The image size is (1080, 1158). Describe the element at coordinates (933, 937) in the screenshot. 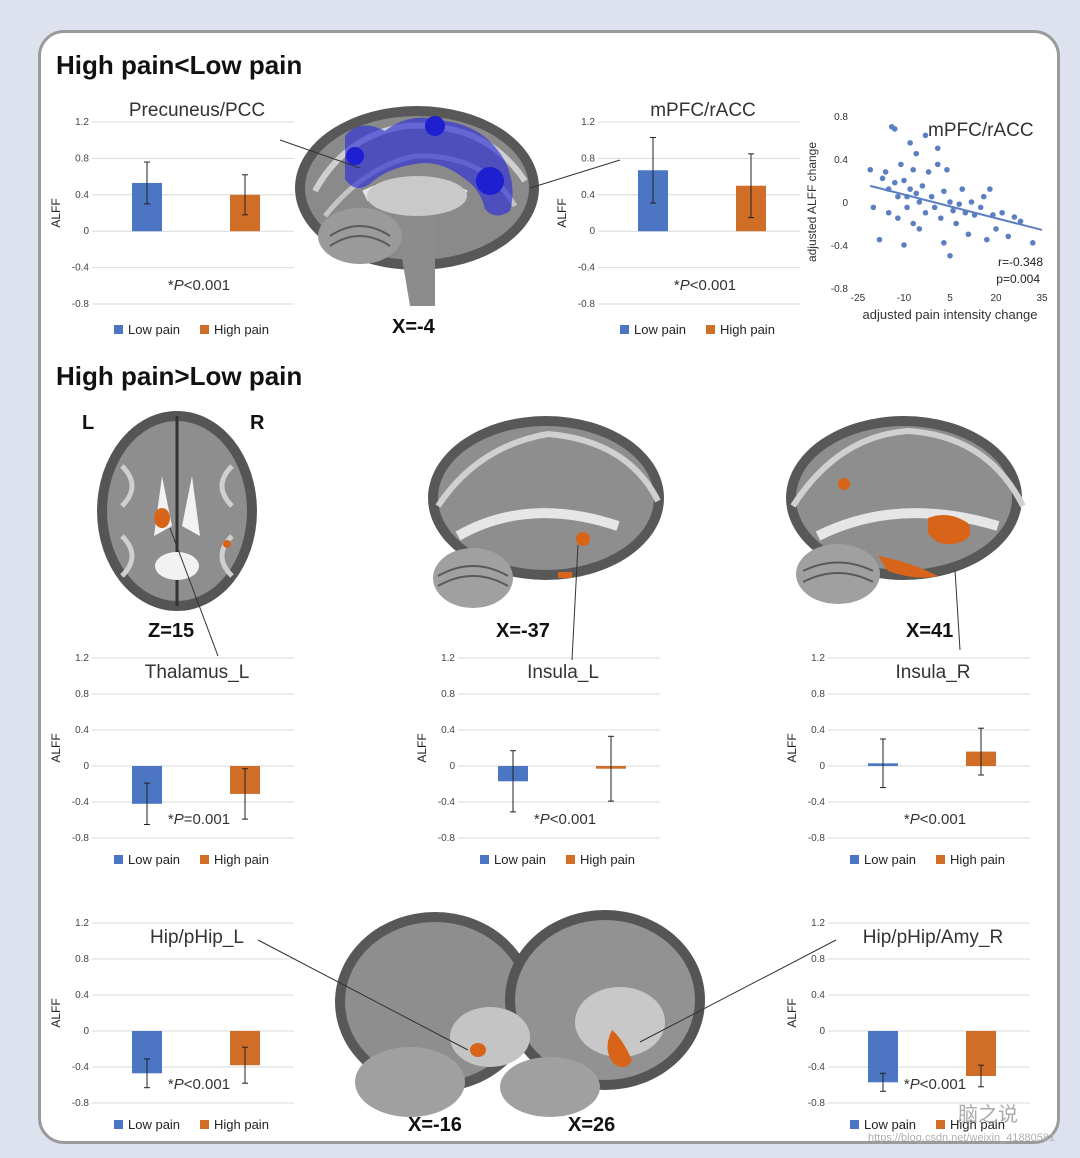

I see `chart-title: Hip/pHip/Amy_R` at that location.